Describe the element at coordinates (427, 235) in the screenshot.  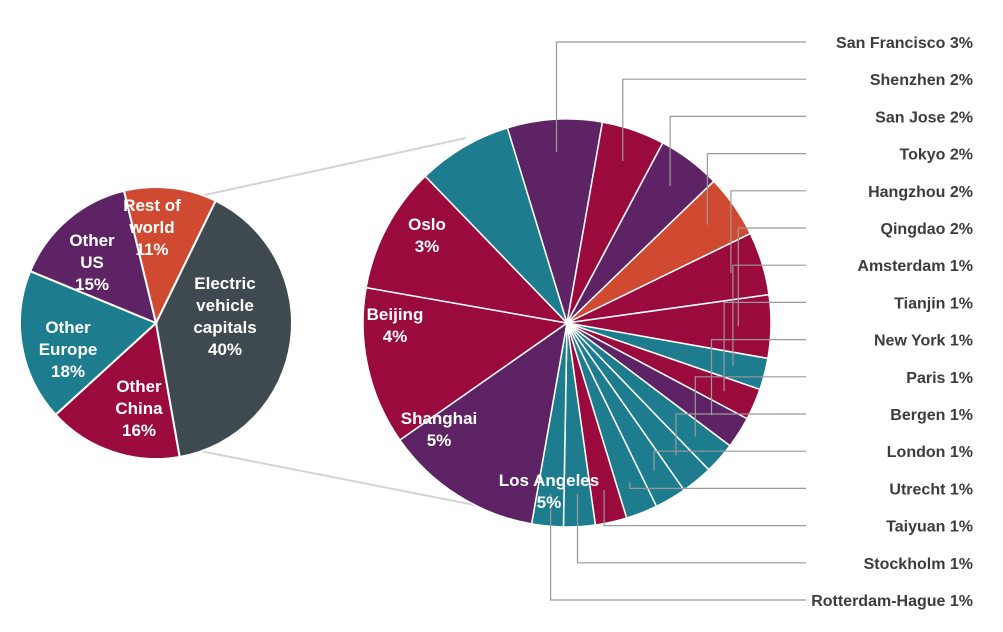
I see `label-oslo: Oslo 3%` at that location.